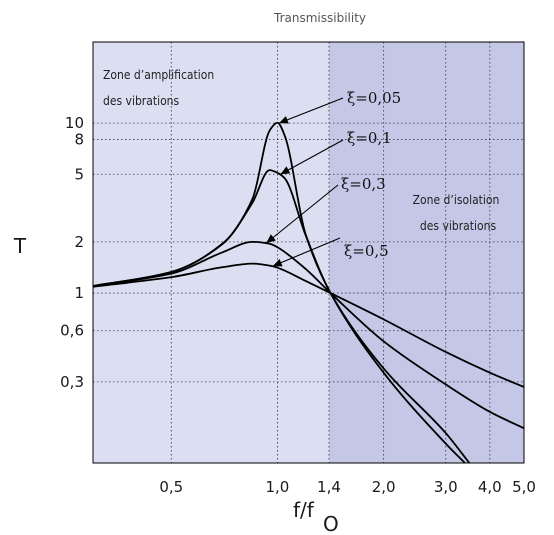  I want to click on y-tick-label: 0,3, so click(72, 382).